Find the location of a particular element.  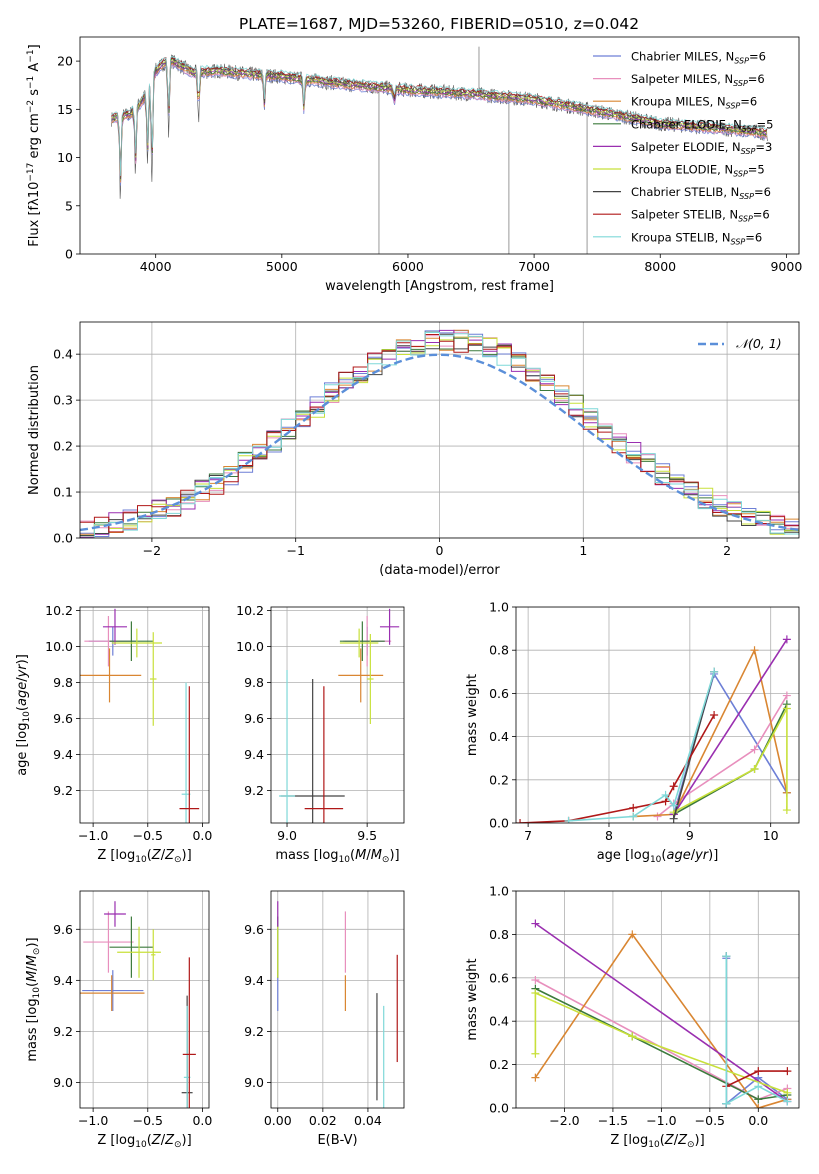

plot-area-Z_weight is located at coordinates (657, 999).